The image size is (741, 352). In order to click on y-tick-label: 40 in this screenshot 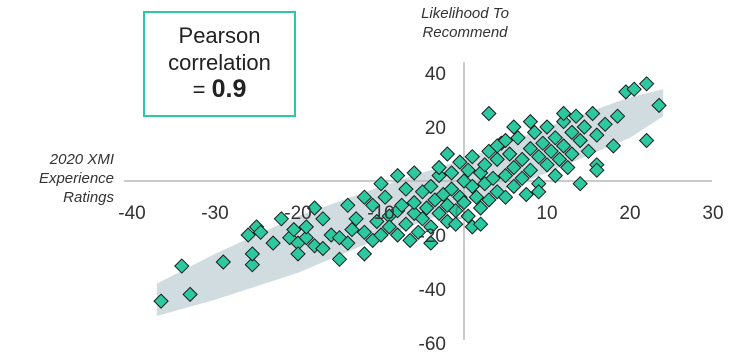, I will do `click(435, 74)`.